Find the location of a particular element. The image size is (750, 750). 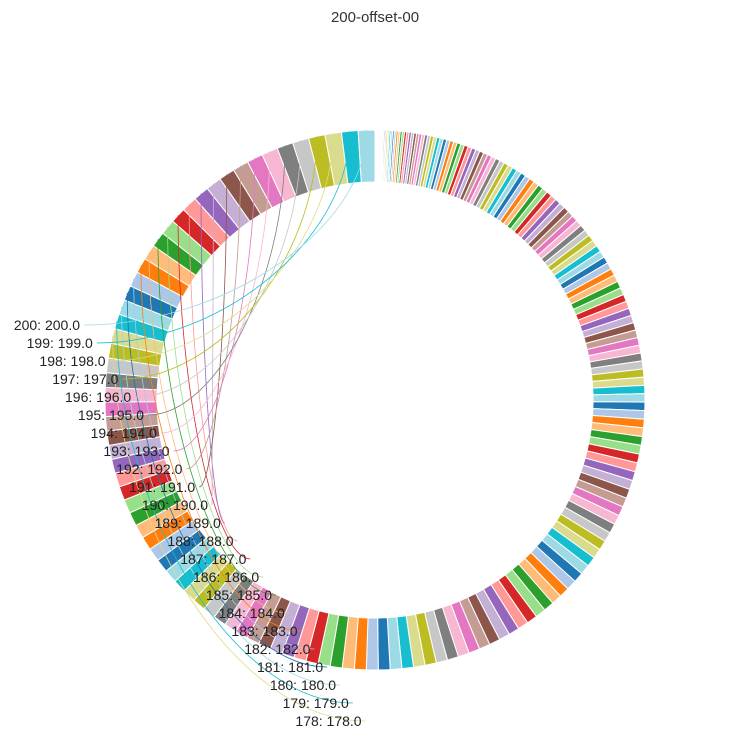

slice-label-185: 185: 185.0 is located at coordinates (239, 595).